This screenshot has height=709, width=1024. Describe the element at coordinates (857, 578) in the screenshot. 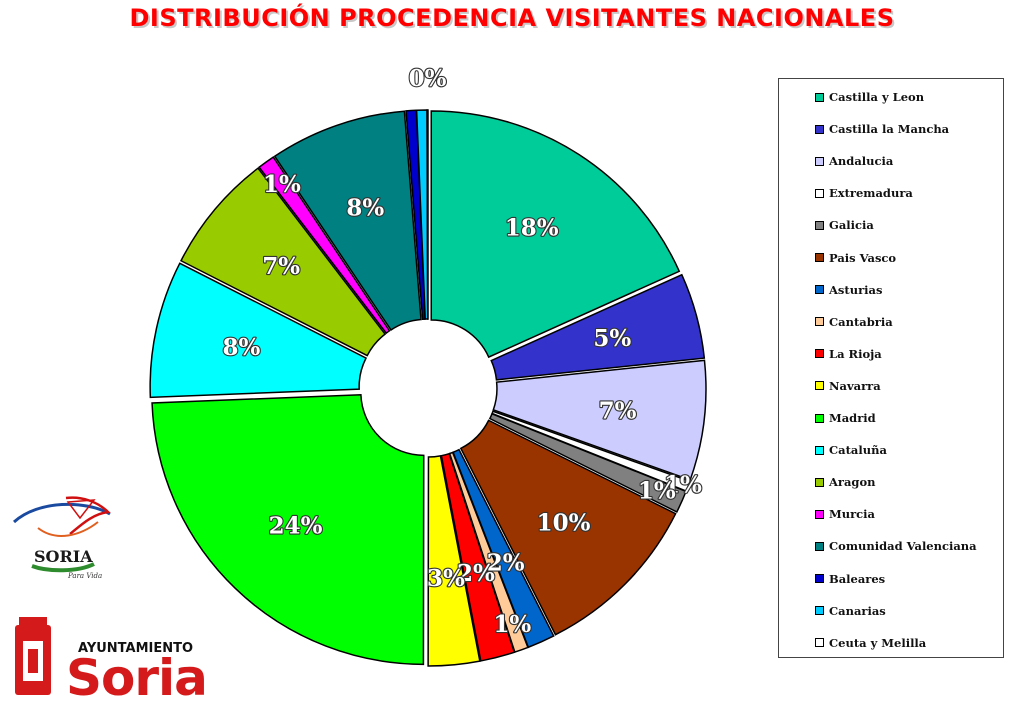

I see `legend-label: Baleares` at that location.